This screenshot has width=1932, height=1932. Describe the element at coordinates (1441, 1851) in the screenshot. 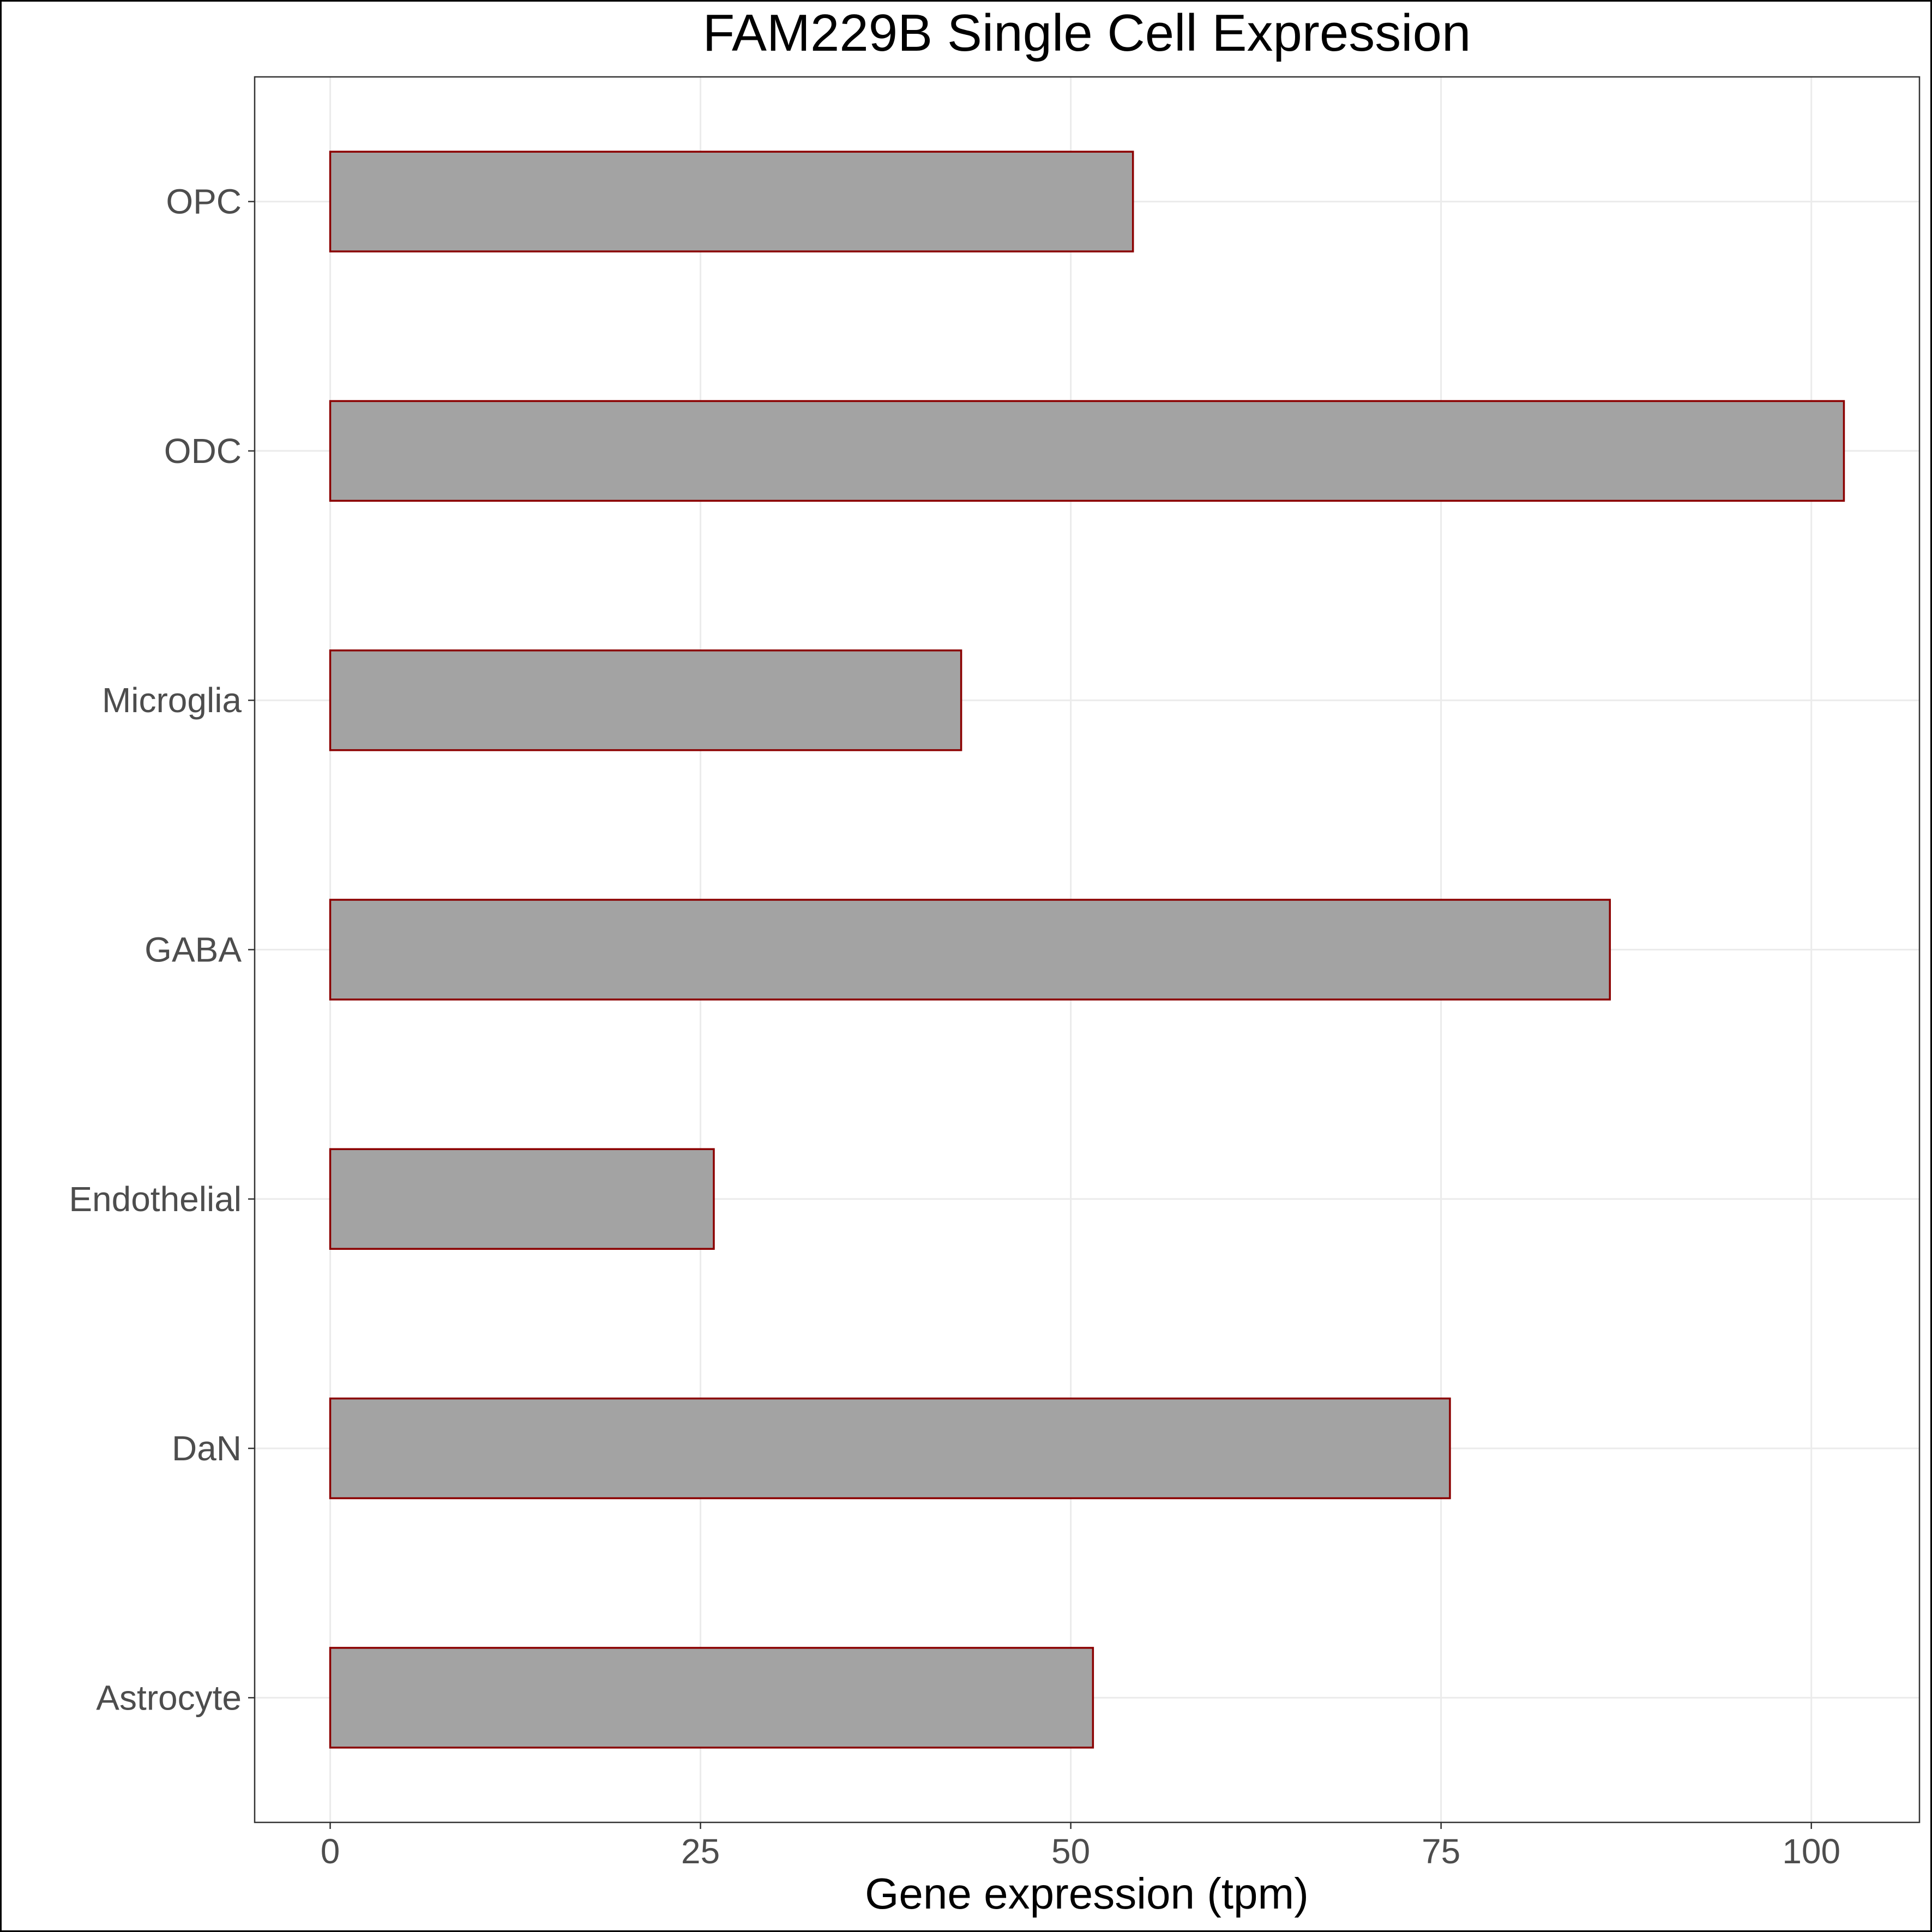

I see `x-tick-label: 75` at that location.